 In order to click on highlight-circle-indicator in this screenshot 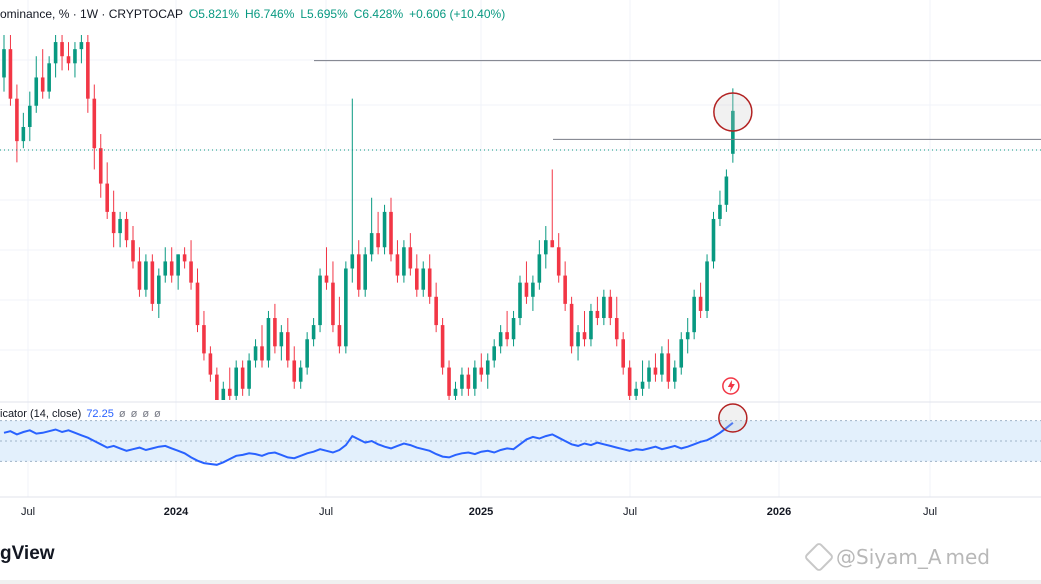, I will do `click(733, 418)`.